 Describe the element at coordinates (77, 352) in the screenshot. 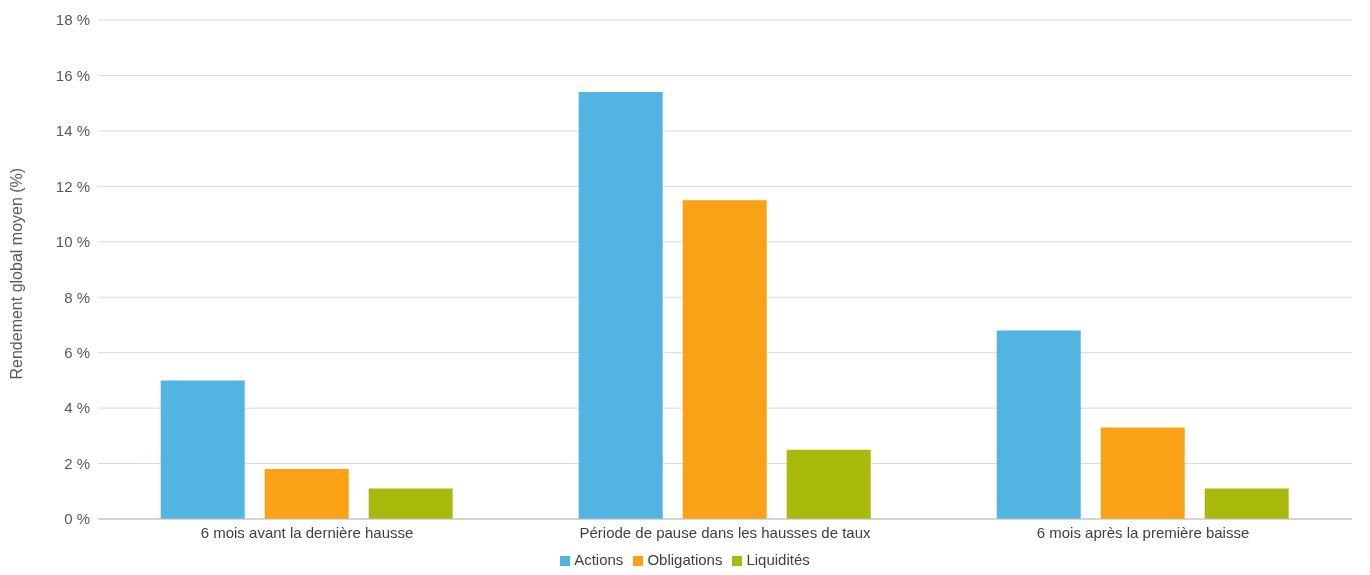

I see `y-tick-label: 6 %` at that location.